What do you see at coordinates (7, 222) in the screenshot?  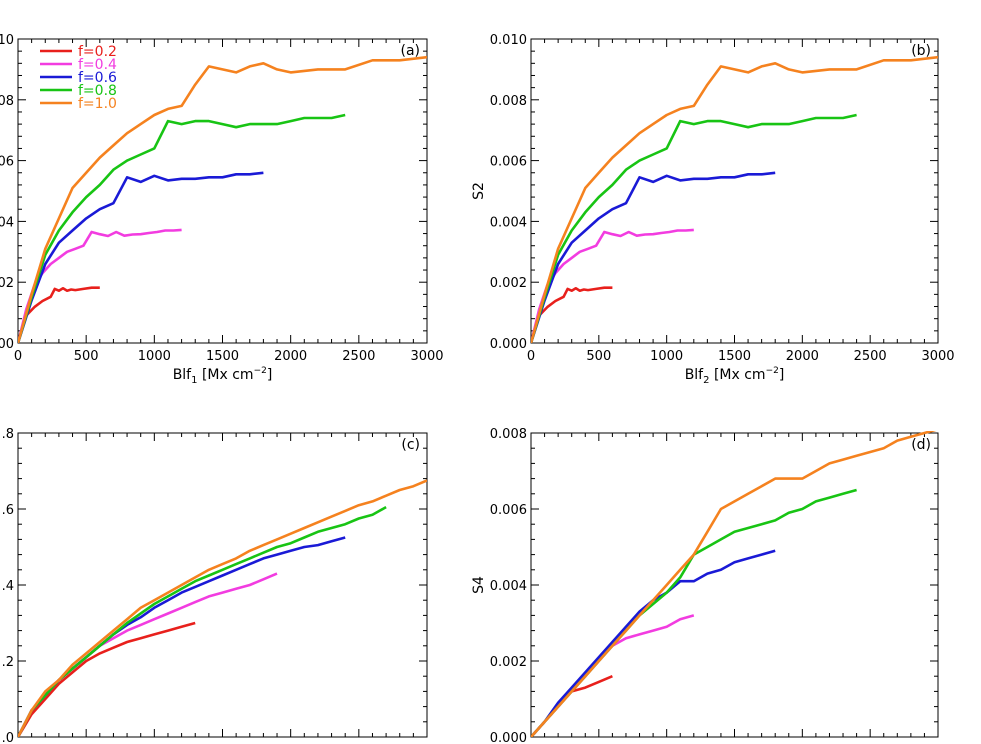 I see `y-tick-label: 04` at bounding box center [7, 222].